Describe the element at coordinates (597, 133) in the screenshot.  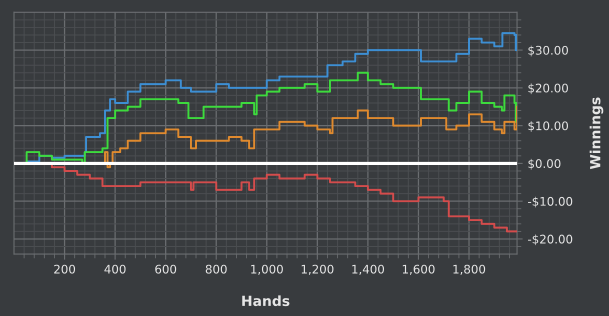
I see `y-axis-title: Winnings` at that location.